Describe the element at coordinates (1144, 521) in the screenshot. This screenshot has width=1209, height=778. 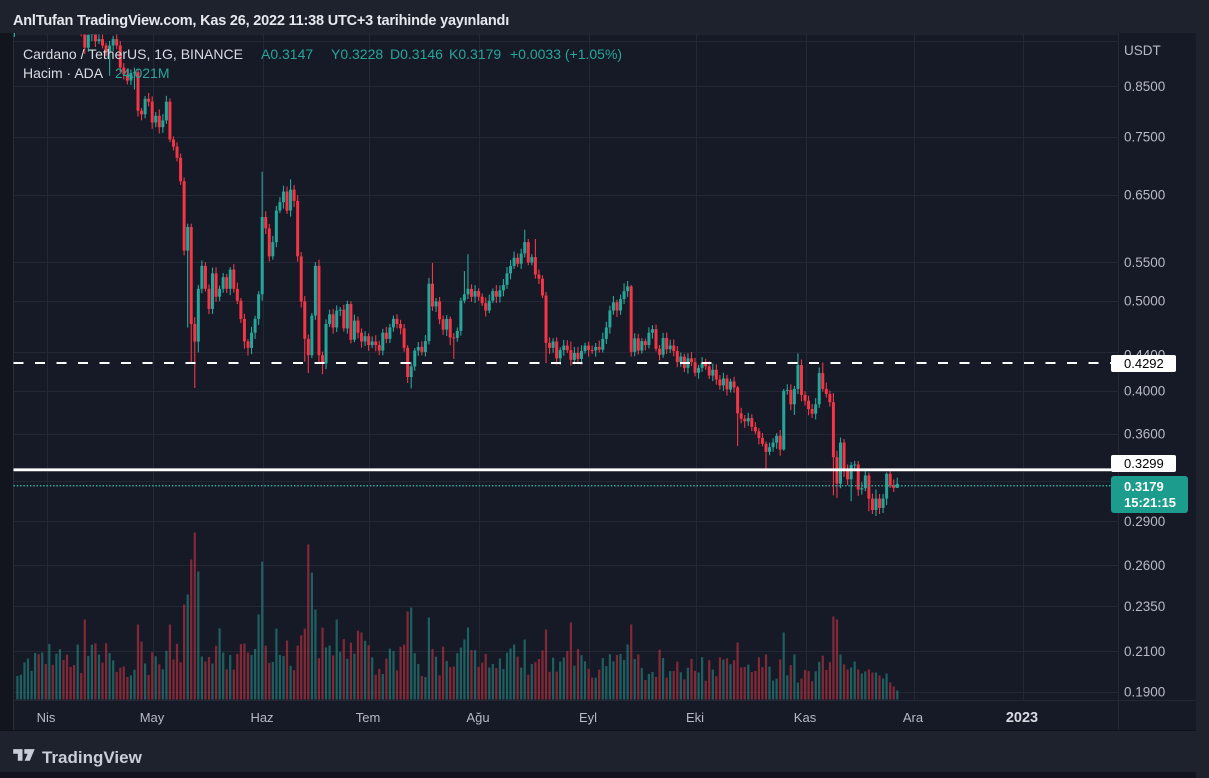
I see `svg-text: 0.2900` at that location.